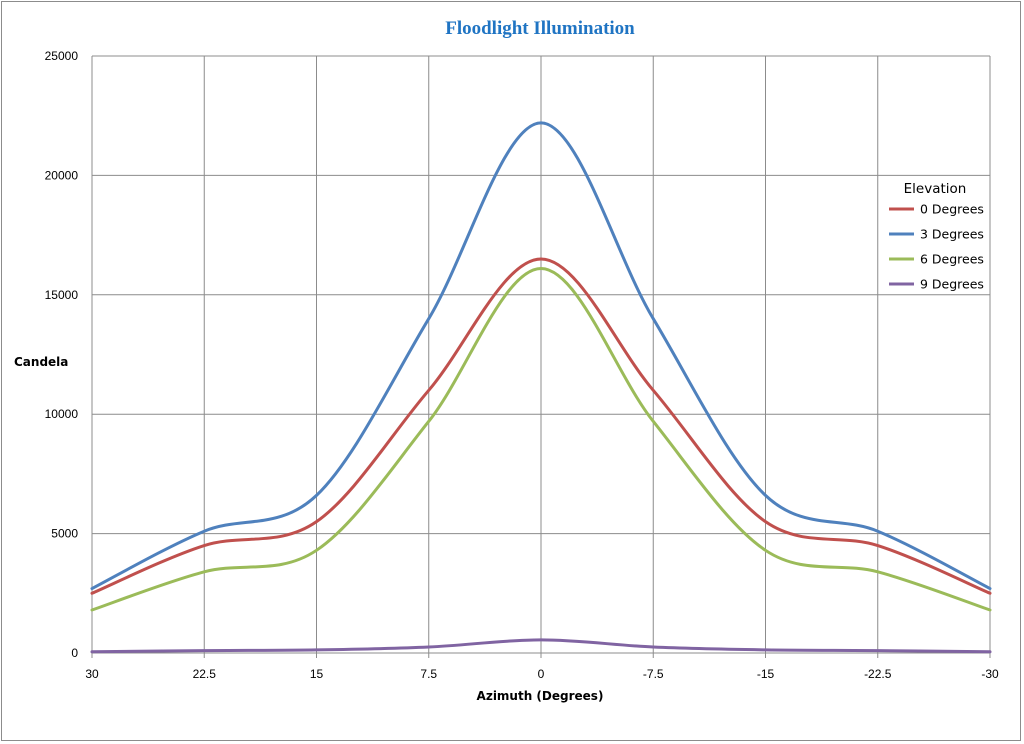  I want to click on x-tick-label: 22.5, so click(205, 674).